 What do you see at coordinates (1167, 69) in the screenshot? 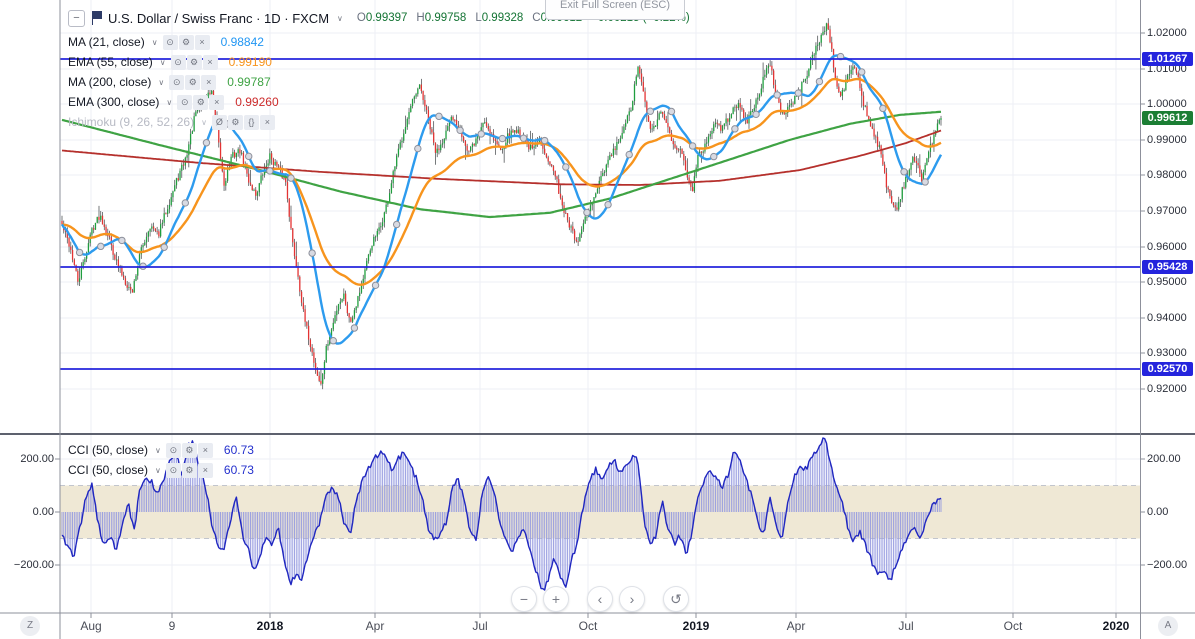
I see `price-tick-label: 1.01000` at bounding box center [1167, 69].